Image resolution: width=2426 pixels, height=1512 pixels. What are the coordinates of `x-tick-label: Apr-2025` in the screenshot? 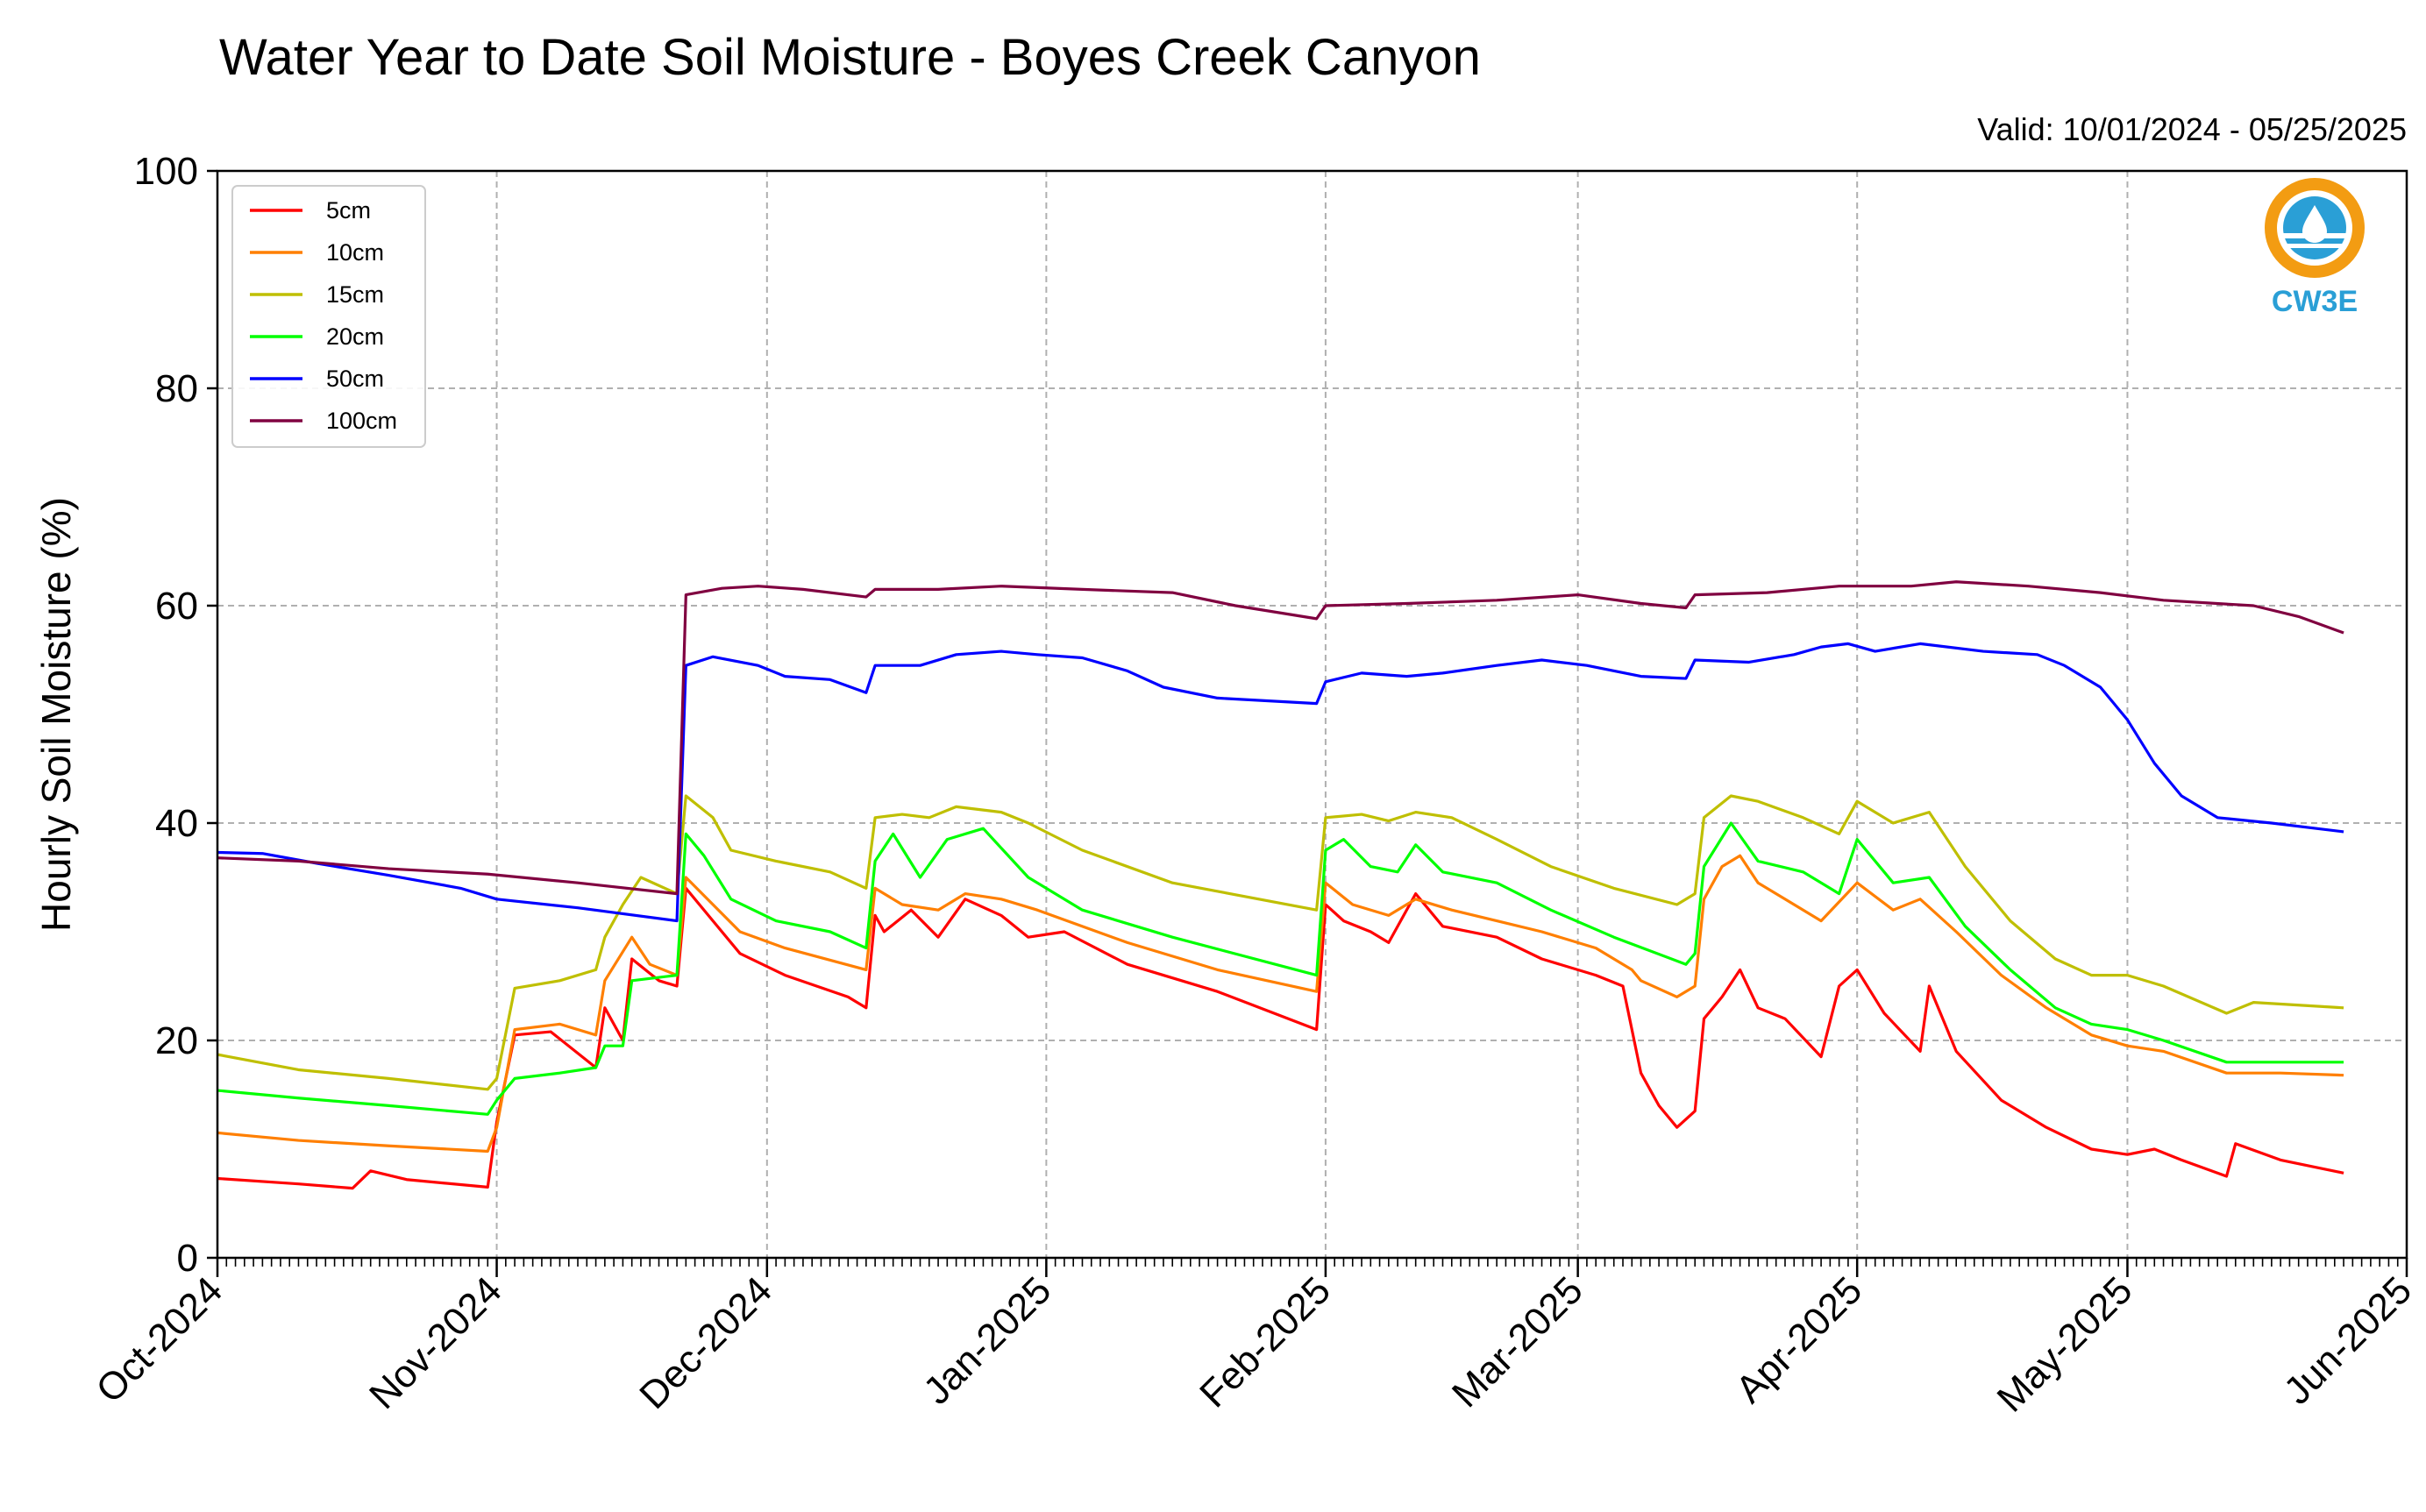 It's located at (1799, 1339).